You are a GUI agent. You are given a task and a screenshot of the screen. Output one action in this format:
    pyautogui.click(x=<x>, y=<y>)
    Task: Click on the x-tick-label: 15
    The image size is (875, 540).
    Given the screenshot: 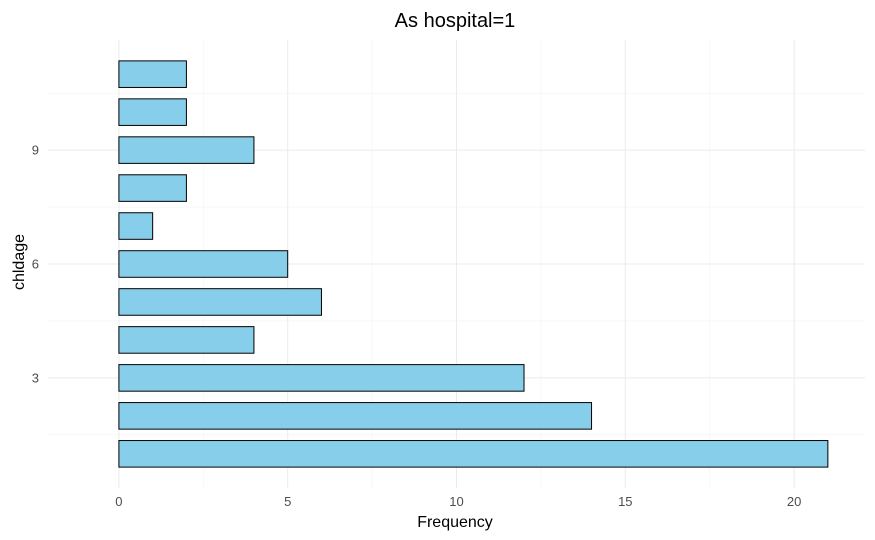 What is the action you would take?
    pyautogui.click(x=625, y=501)
    